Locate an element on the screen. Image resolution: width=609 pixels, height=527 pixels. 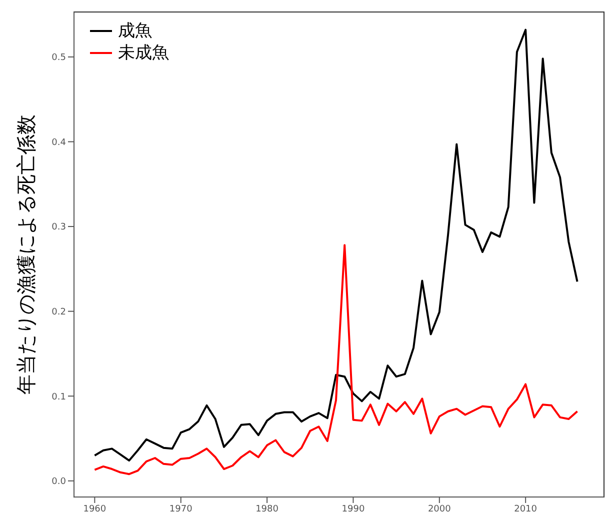
x-tick-label: 2000 is located at coordinates (440, 509).